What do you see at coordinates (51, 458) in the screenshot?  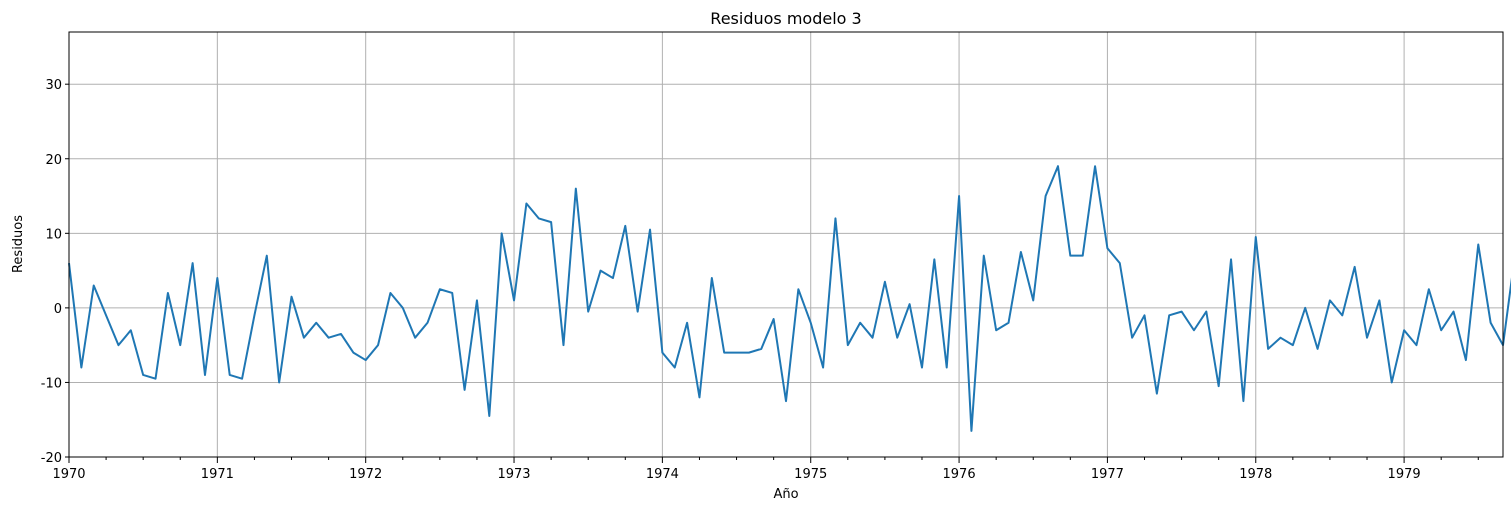 I see `y-tick-label: -20` at bounding box center [51, 458].